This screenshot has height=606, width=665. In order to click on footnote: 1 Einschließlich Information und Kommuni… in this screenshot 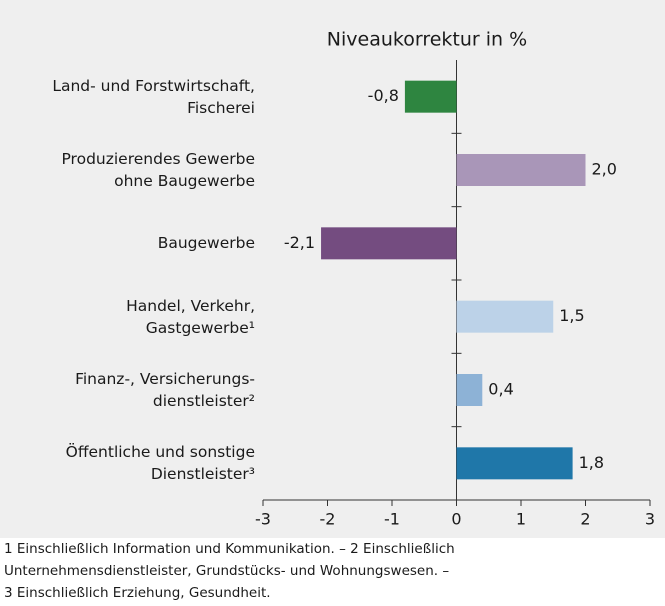, I will do `click(229, 549)`.